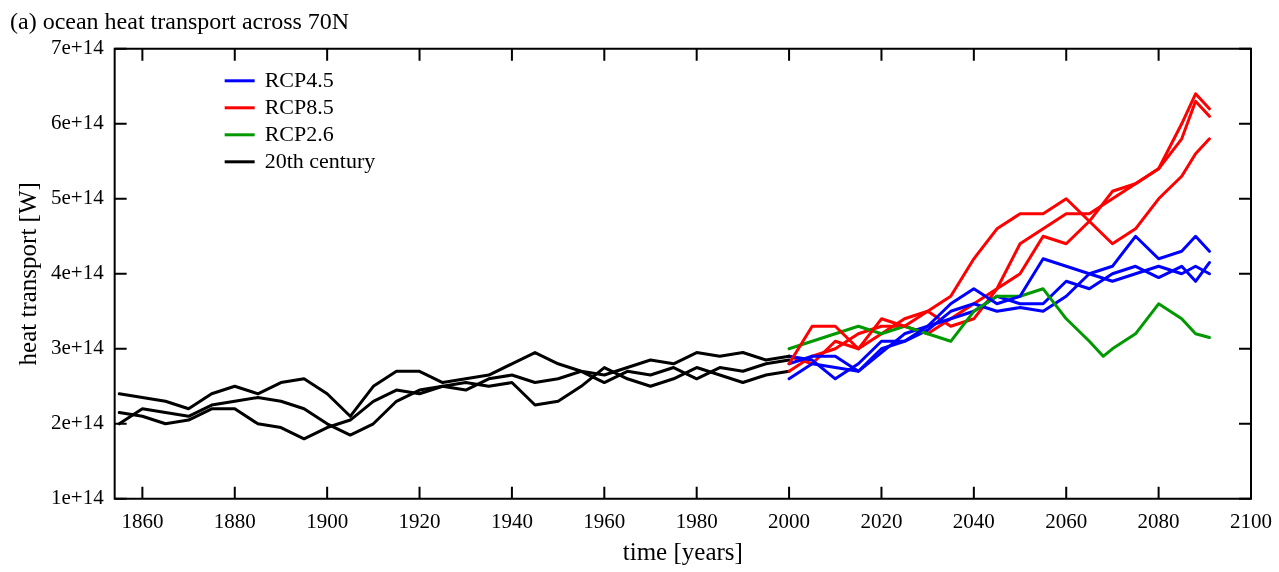  I want to click on x-tick-label: 1900, so click(327, 520).